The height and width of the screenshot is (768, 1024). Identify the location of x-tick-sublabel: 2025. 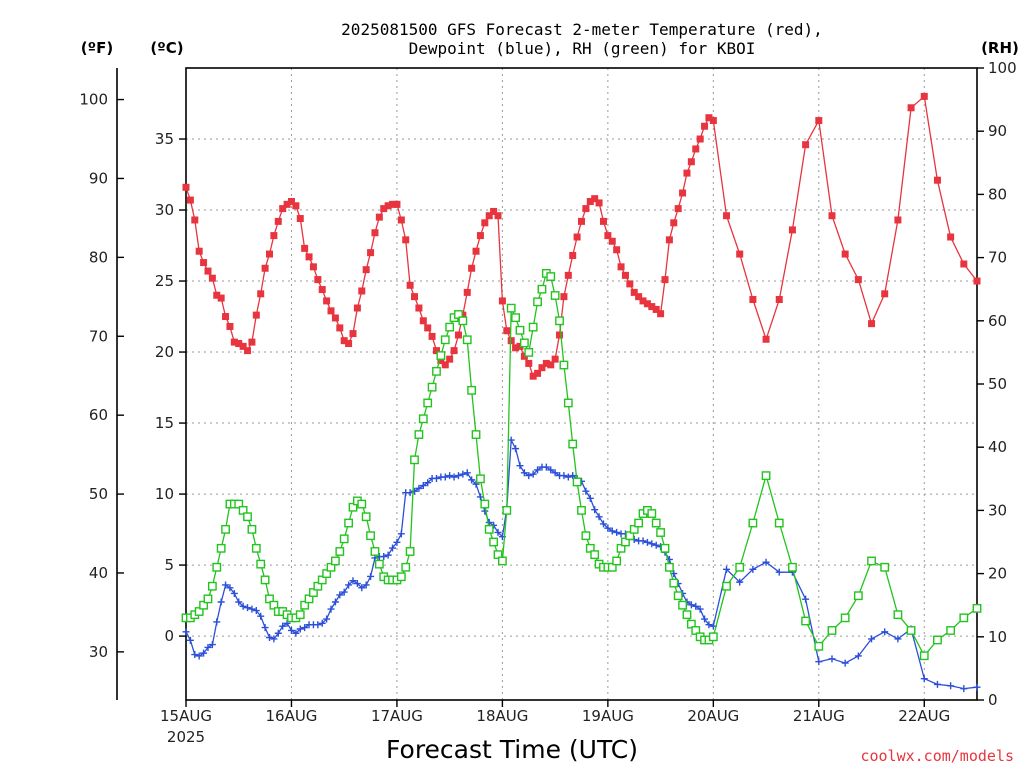
(186, 737).